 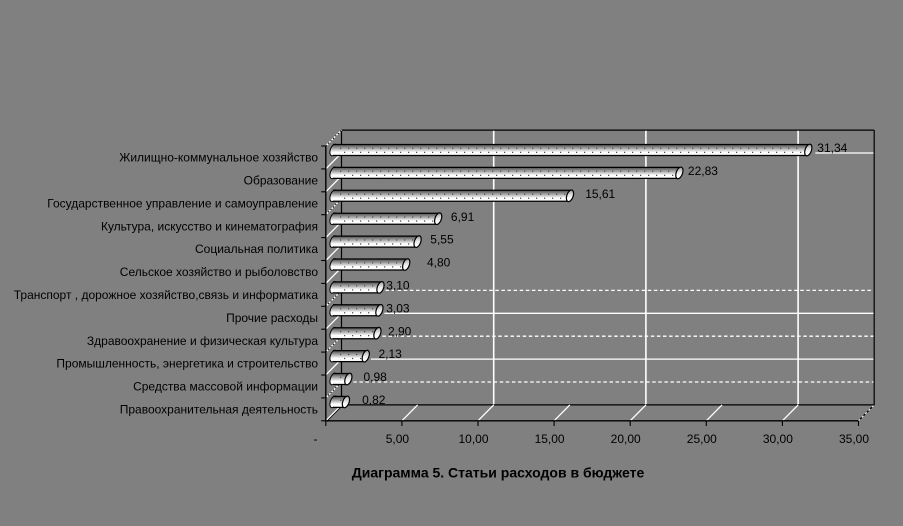 I want to click on svg-text:Правоохранительная деятельност: Правоохранительная деятельность, so click(x=219, y=410).